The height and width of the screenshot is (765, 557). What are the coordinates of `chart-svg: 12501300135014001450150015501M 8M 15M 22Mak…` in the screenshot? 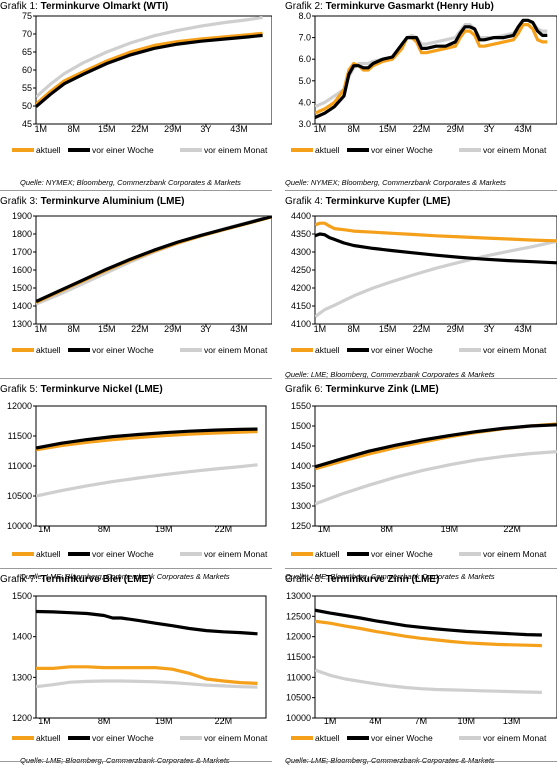 It's located at (421, 471).